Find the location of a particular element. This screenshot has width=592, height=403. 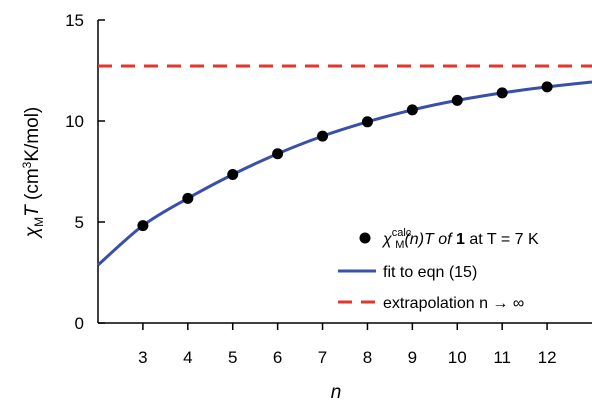

x-axis-ticks: 3 4 5 6 7 8 9 10 11 12 is located at coordinates (347, 345).